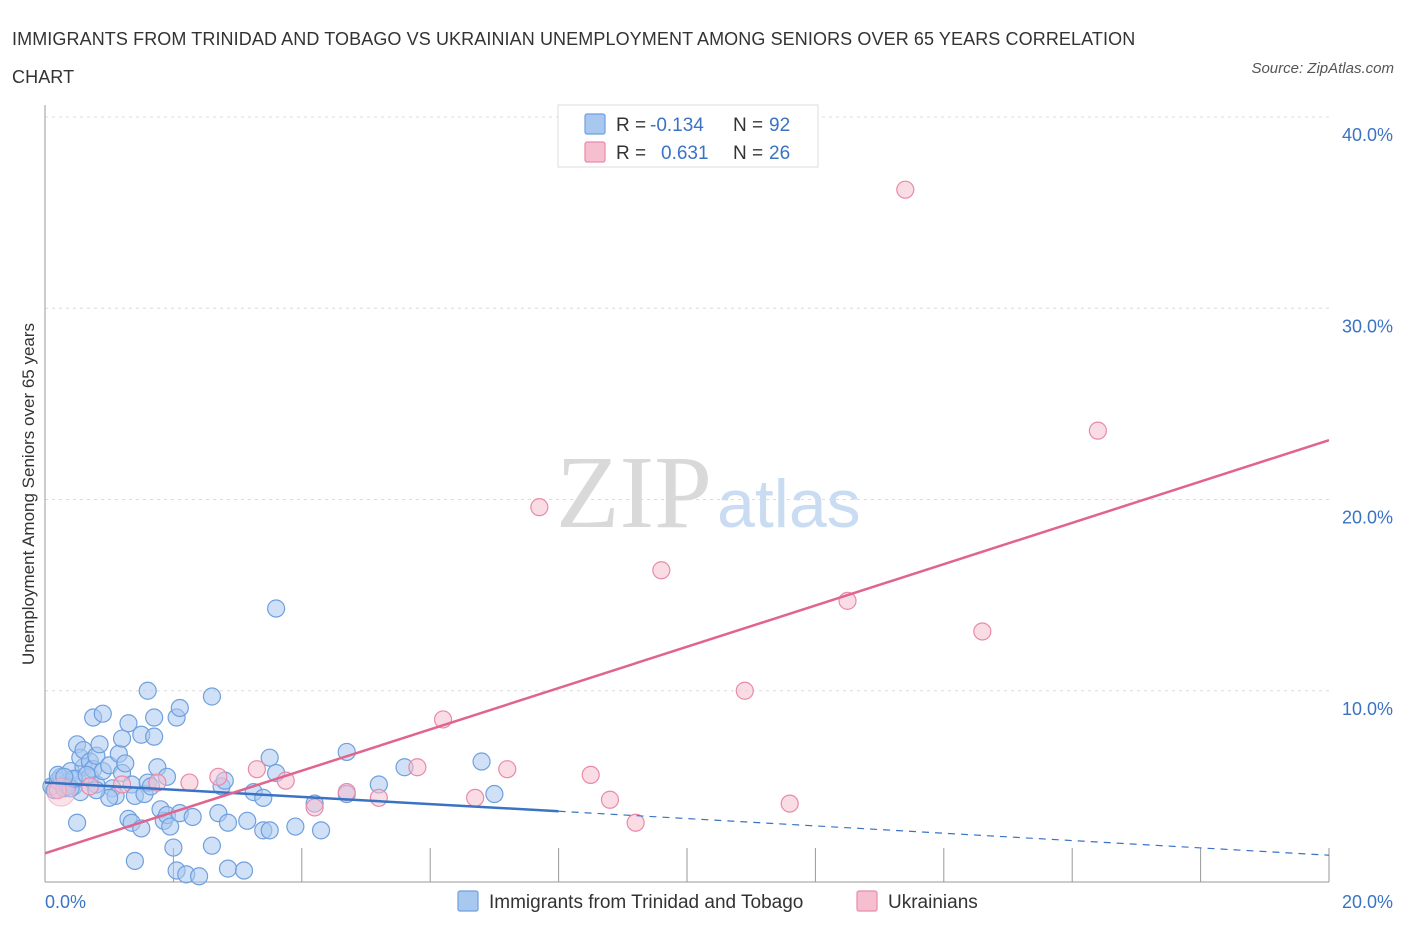 This screenshot has height=930, width=1406. Describe the element at coordinates (748, 125) in the screenshot. I see `legend-n-label-blue: N =` at that location.